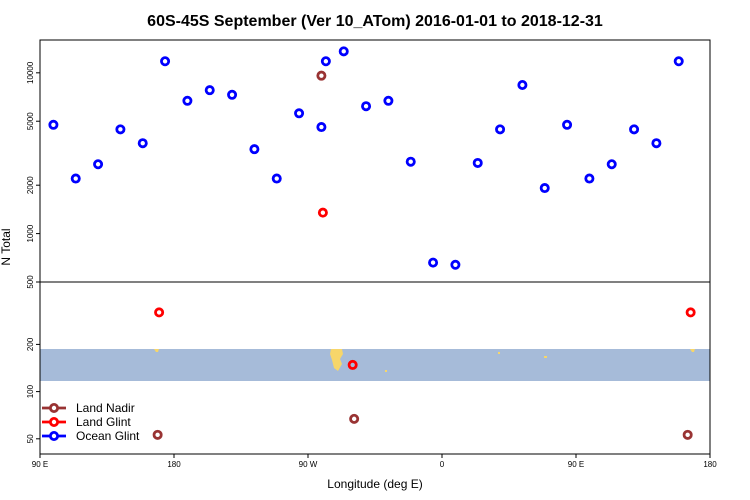  Describe the element at coordinates (442, 464) in the screenshot. I see `x-tick-label: 0` at that location.